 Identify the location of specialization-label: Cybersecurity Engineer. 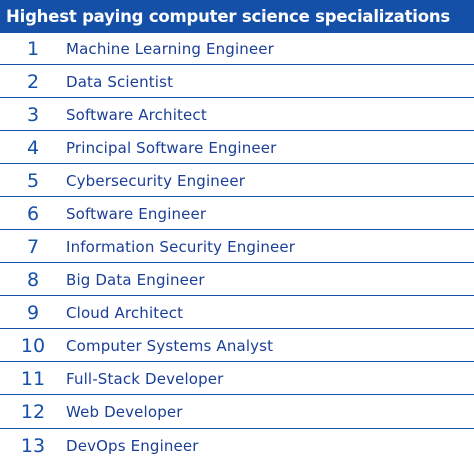
(156, 180).